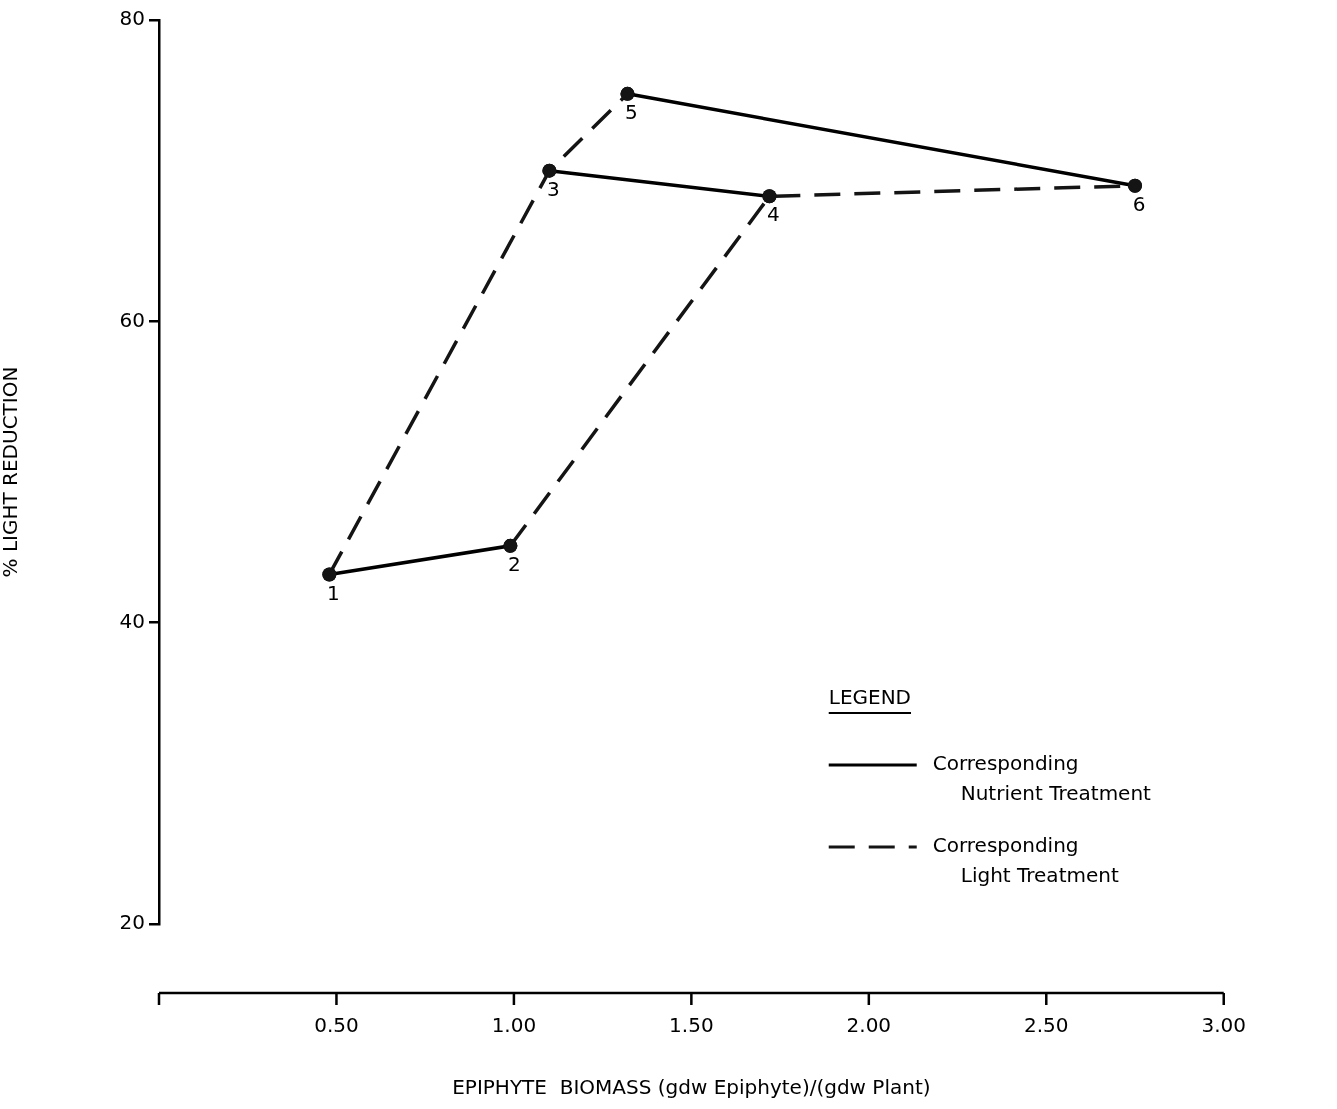 Image resolution: width=1337 pixels, height=1109 pixels. What do you see at coordinates (1025, 860) in the screenshot?
I see `legend-label: Corresponding Light Treatment` at bounding box center [1025, 860].